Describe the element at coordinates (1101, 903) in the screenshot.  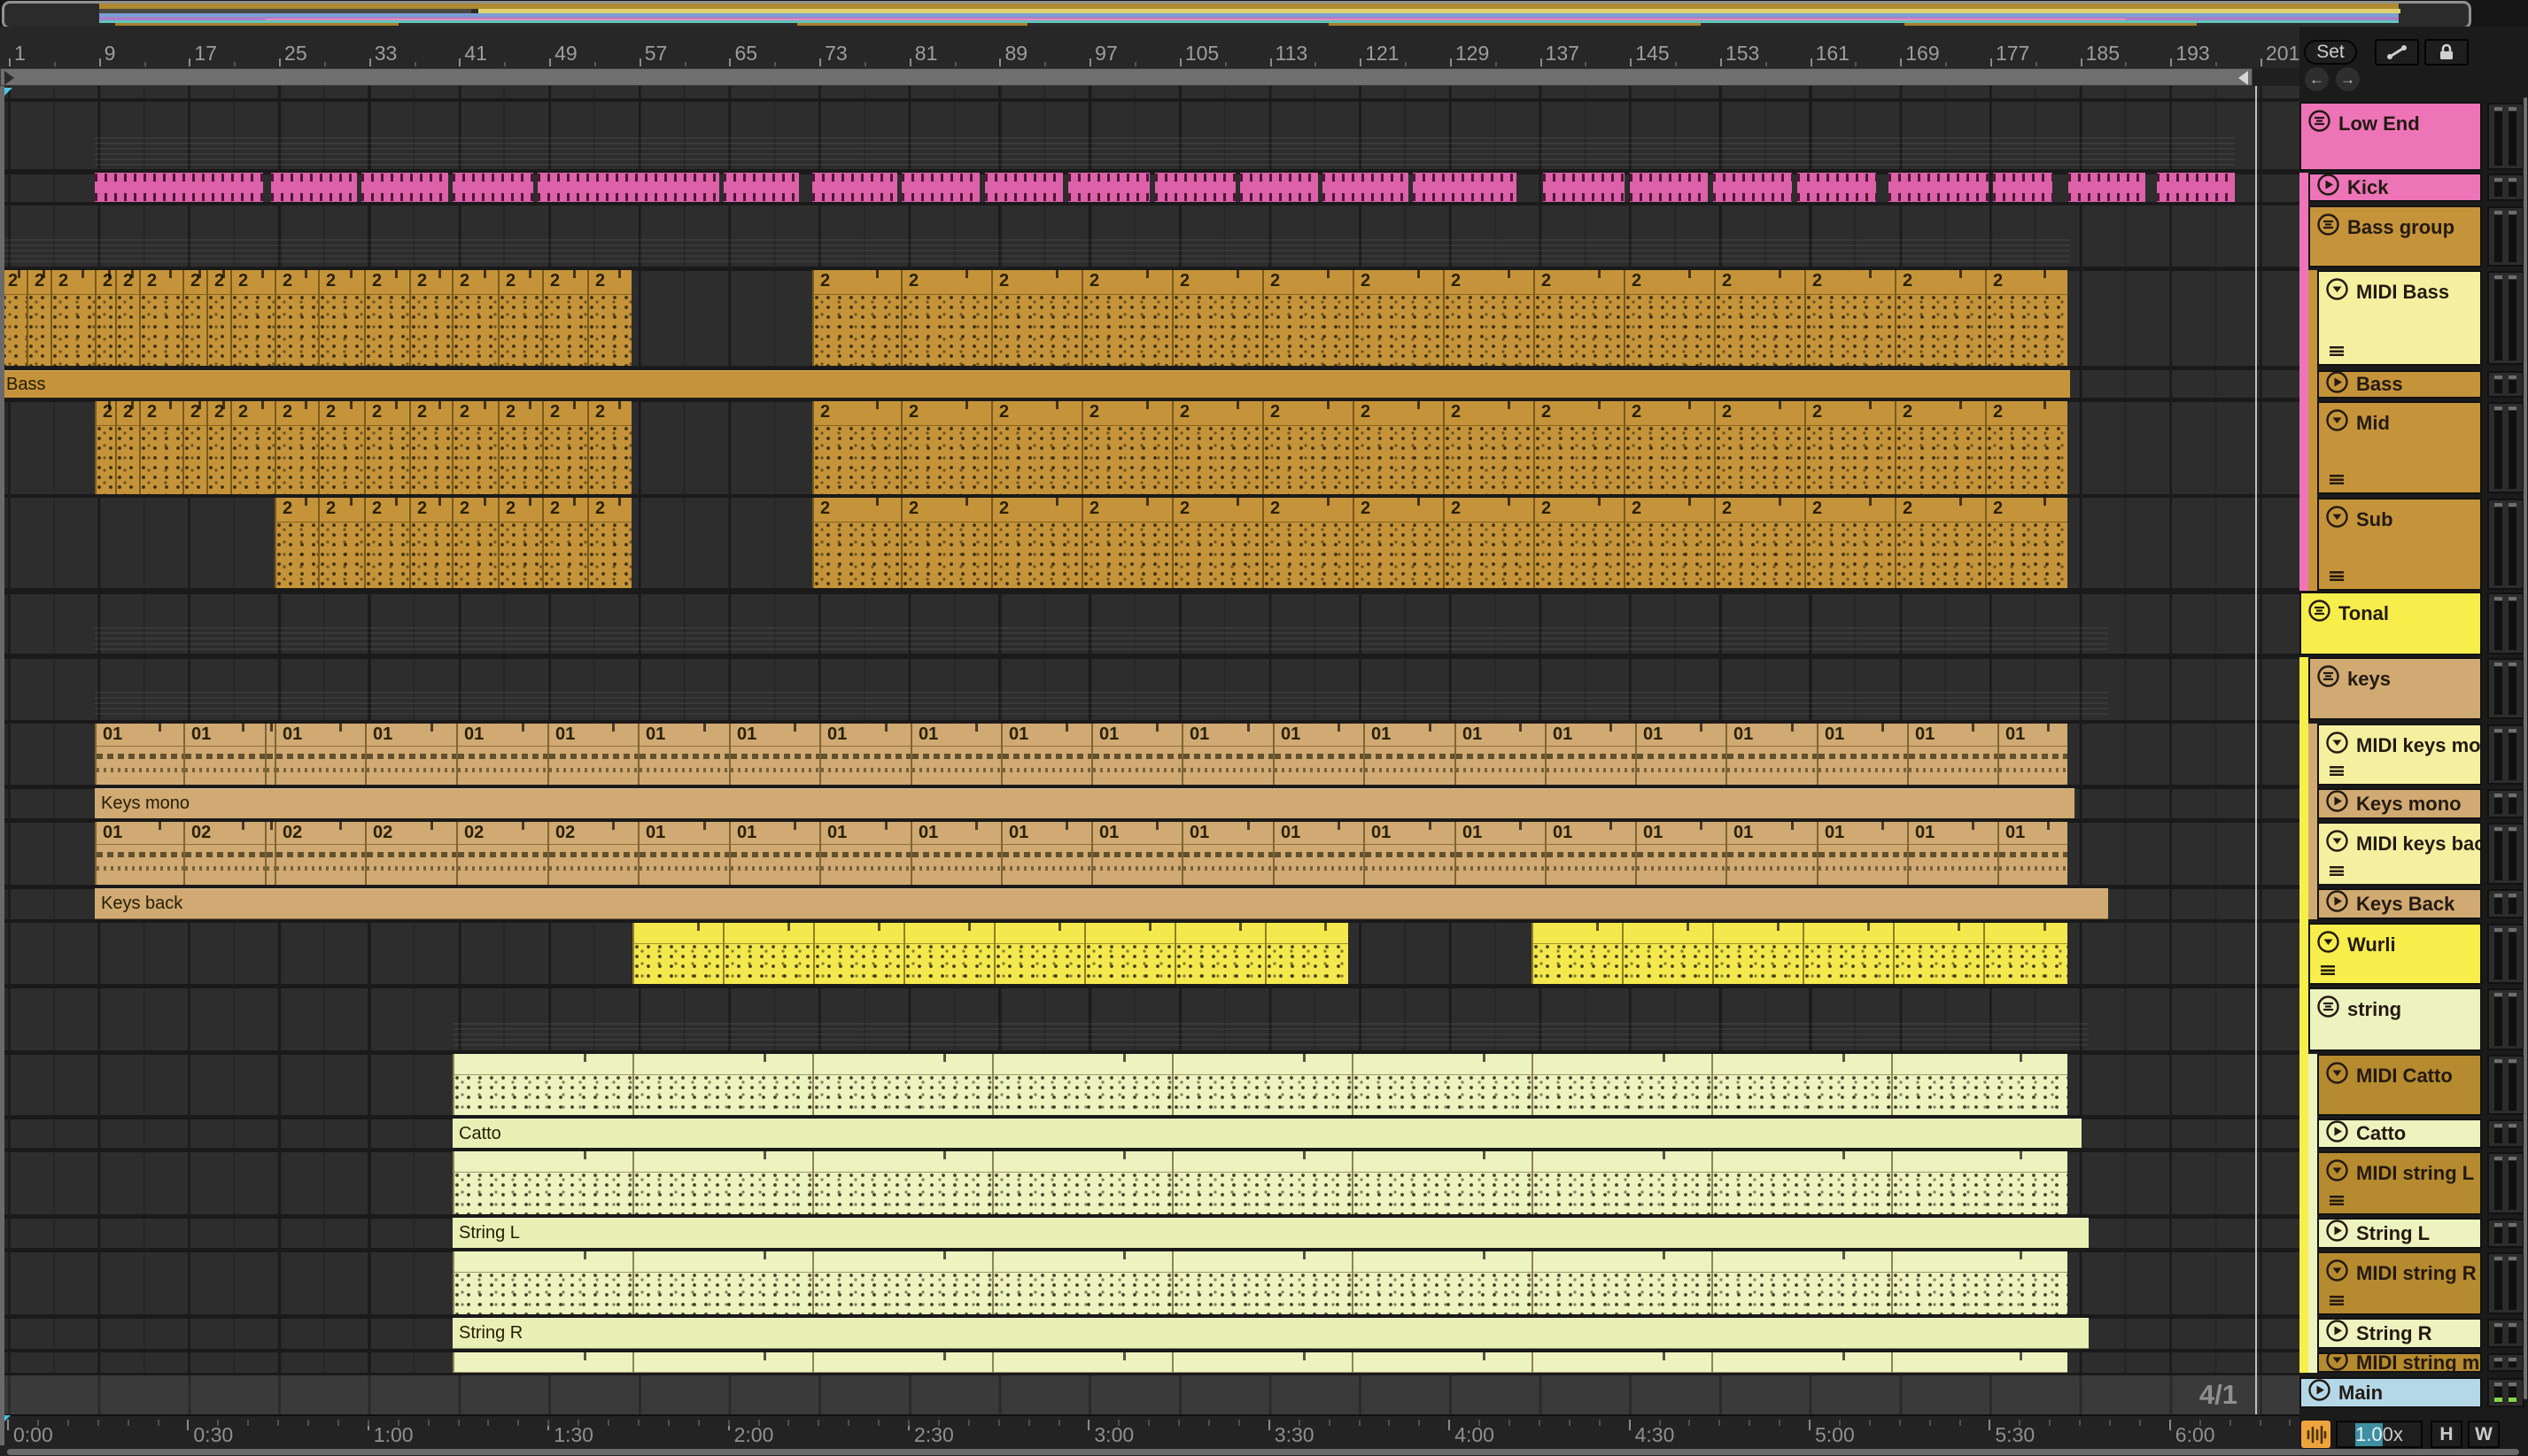
I see `audio-clip-keys-back: Keys back` at that location.